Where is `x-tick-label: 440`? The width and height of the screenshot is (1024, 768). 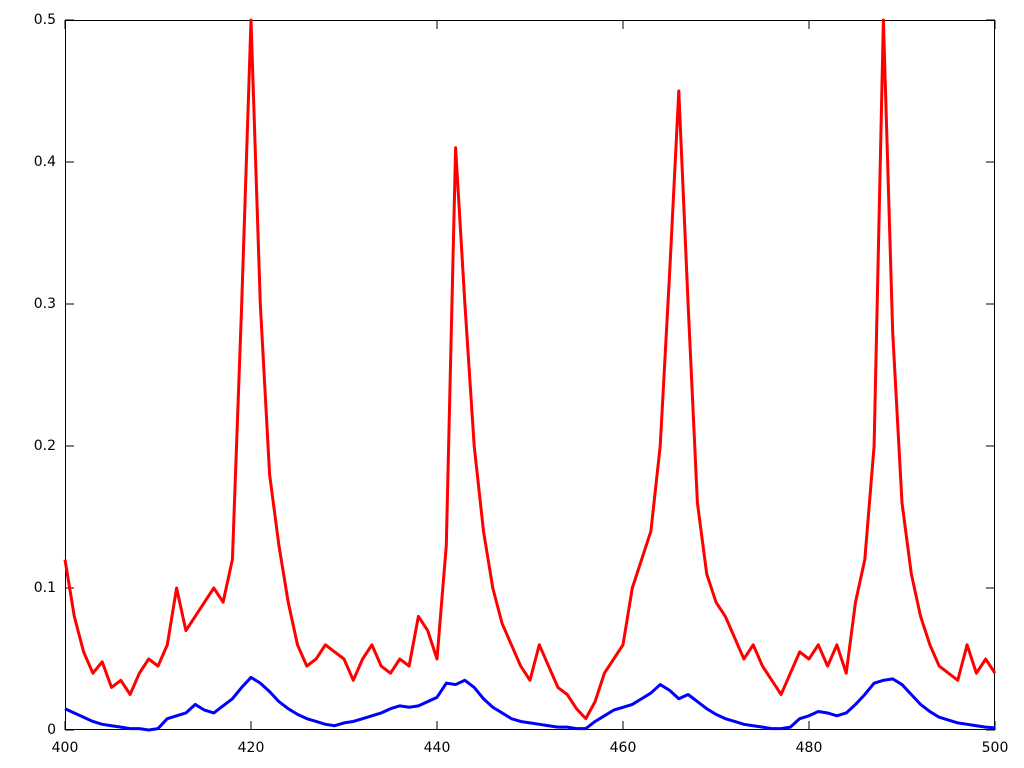
x-tick-label: 440 is located at coordinates (437, 748).